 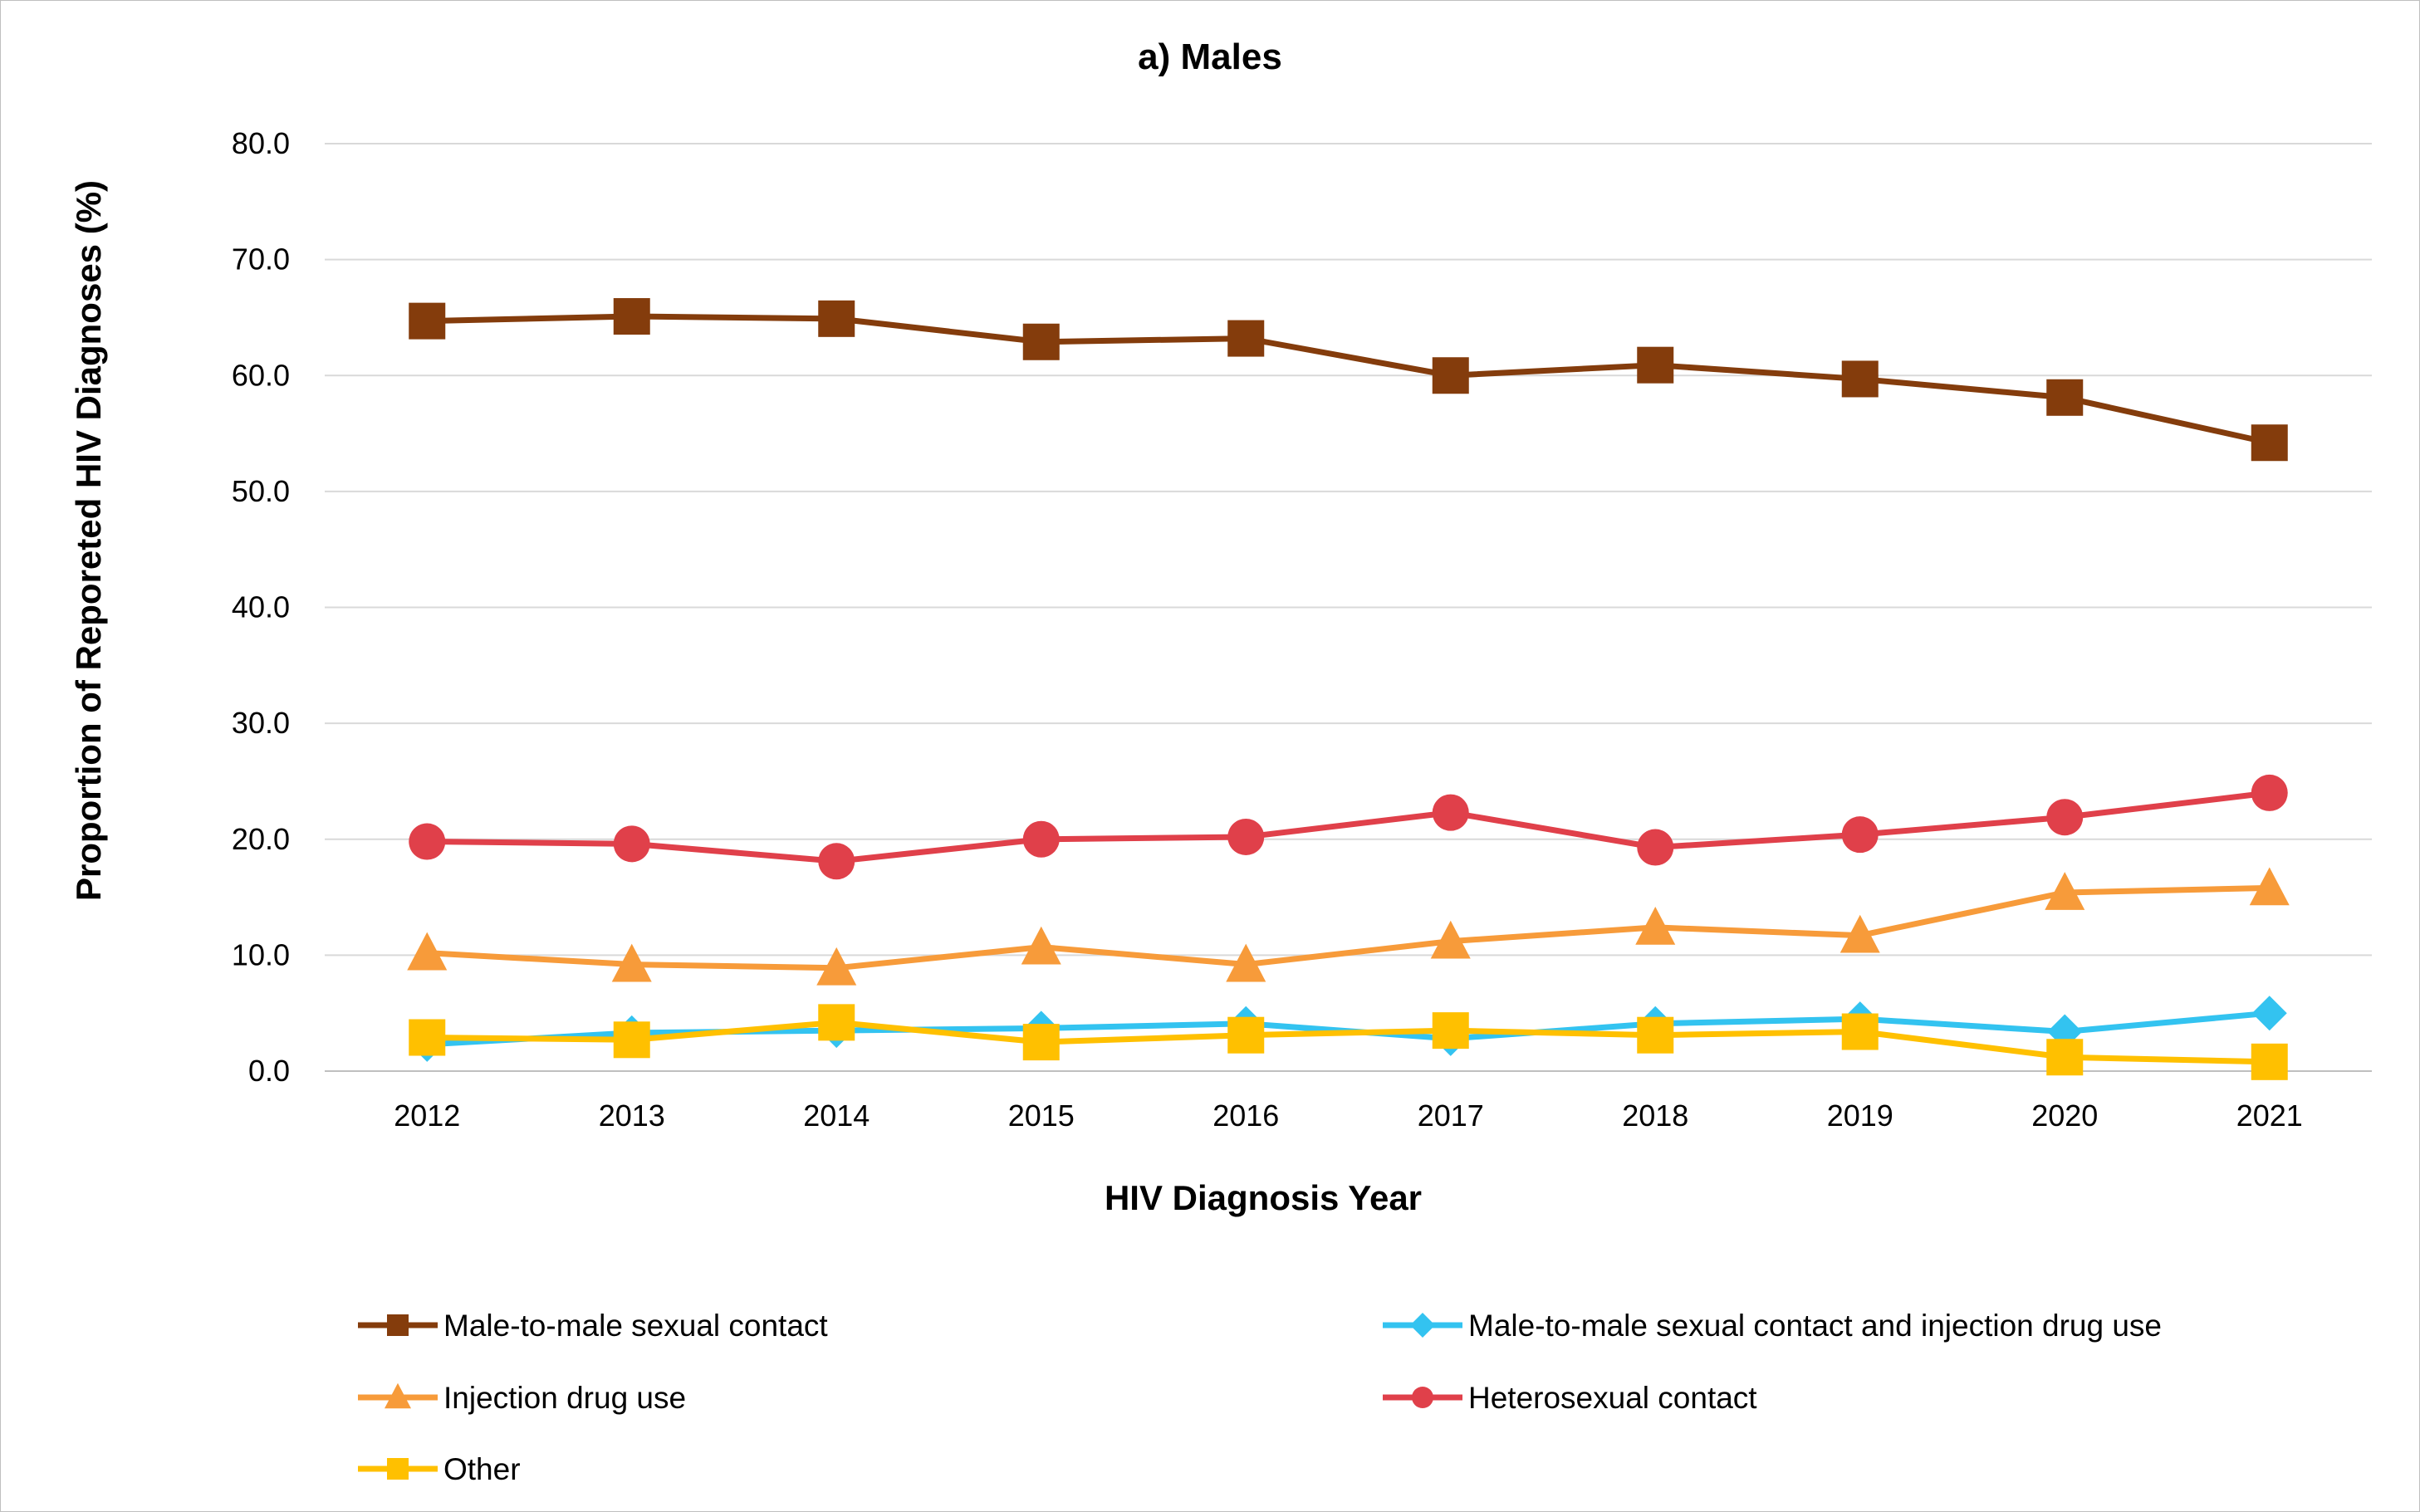 I want to click on y-tick-label: 40.0, so click(x=261, y=607).